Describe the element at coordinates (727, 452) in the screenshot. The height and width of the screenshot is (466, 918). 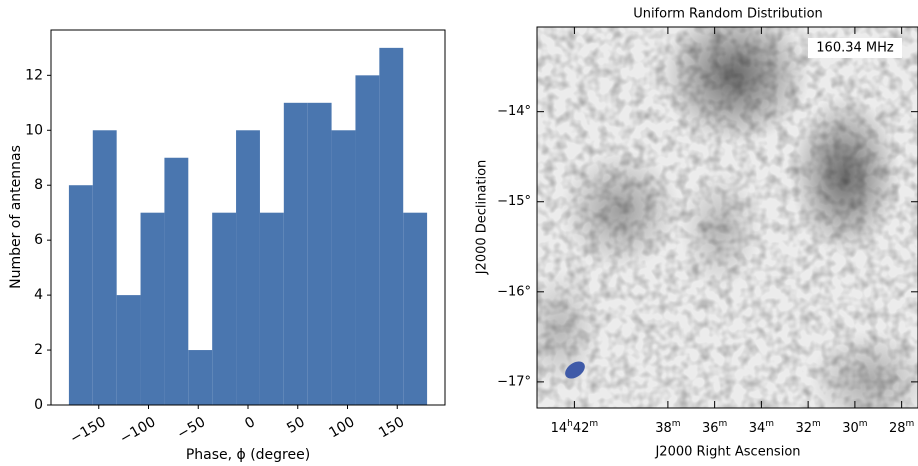
I see `x-axis-label: J2000 Right Ascension` at that location.